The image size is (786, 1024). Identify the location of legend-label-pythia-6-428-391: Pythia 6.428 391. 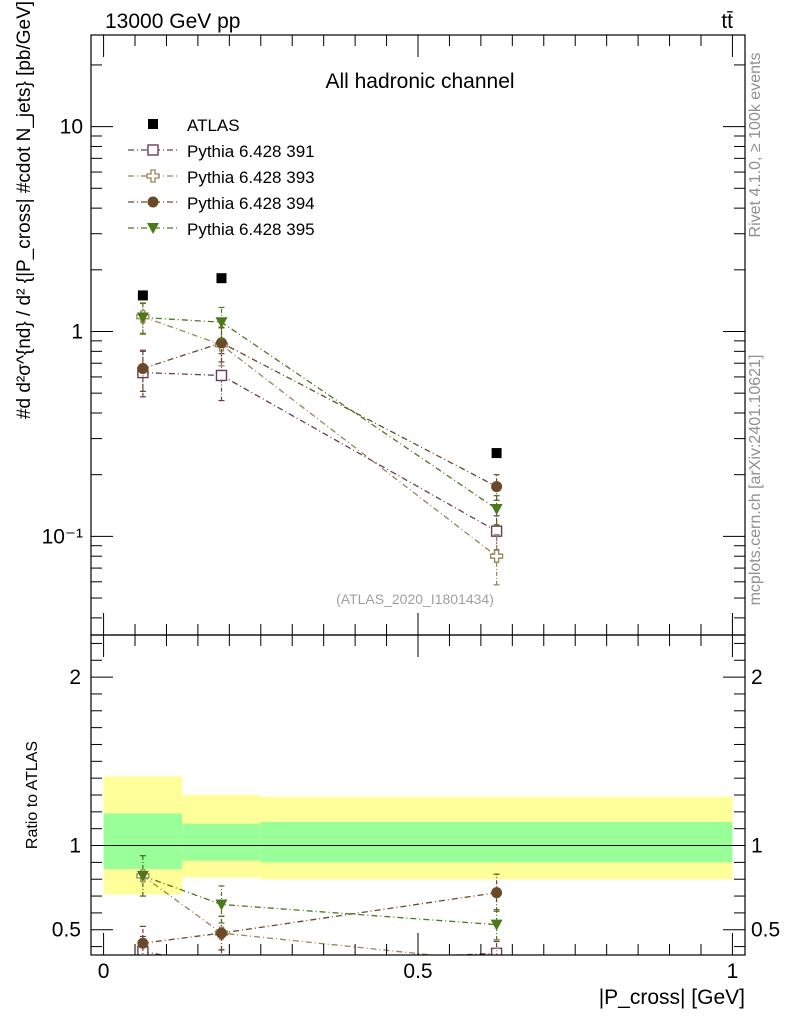
(251, 151).